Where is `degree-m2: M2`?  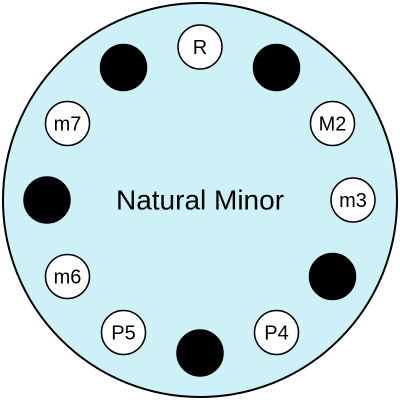 degree-m2: M2 is located at coordinates (332, 123).